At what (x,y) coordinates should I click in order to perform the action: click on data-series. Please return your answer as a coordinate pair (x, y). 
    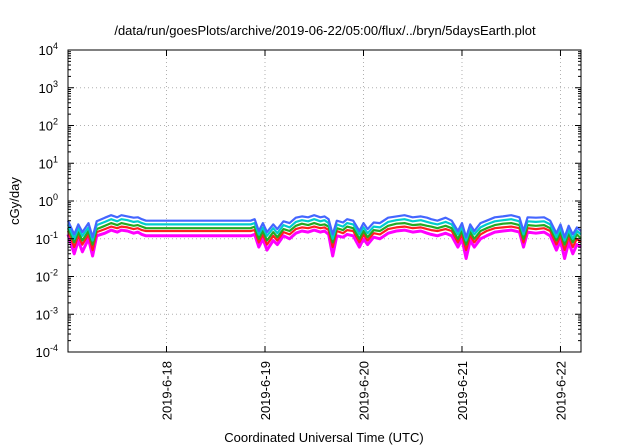
    Looking at the image, I should click on (324, 237).